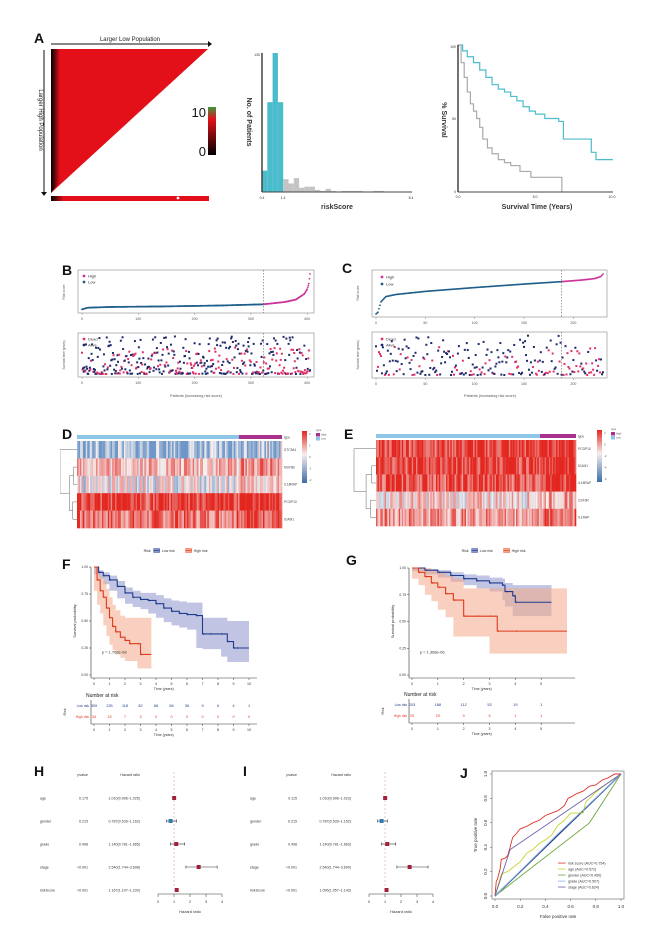  I want to click on c1-frame, so click(489, 293).